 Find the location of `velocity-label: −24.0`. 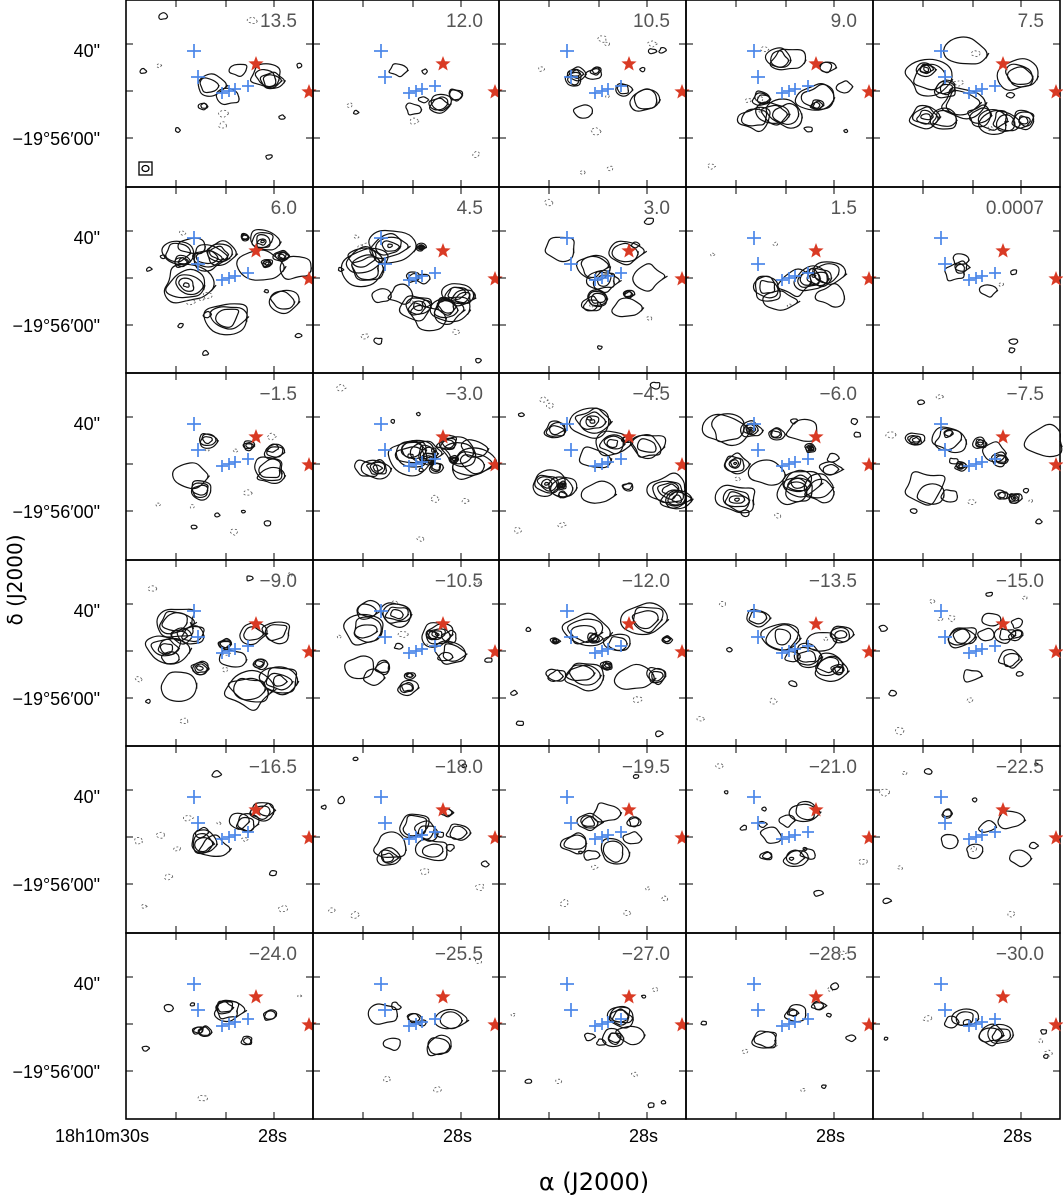

velocity-label: −24.0 is located at coordinates (273, 954).